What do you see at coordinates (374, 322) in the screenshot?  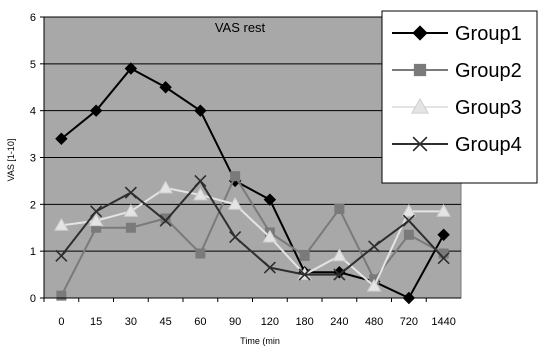 I see `x-tick-label: 480` at bounding box center [374, 322].